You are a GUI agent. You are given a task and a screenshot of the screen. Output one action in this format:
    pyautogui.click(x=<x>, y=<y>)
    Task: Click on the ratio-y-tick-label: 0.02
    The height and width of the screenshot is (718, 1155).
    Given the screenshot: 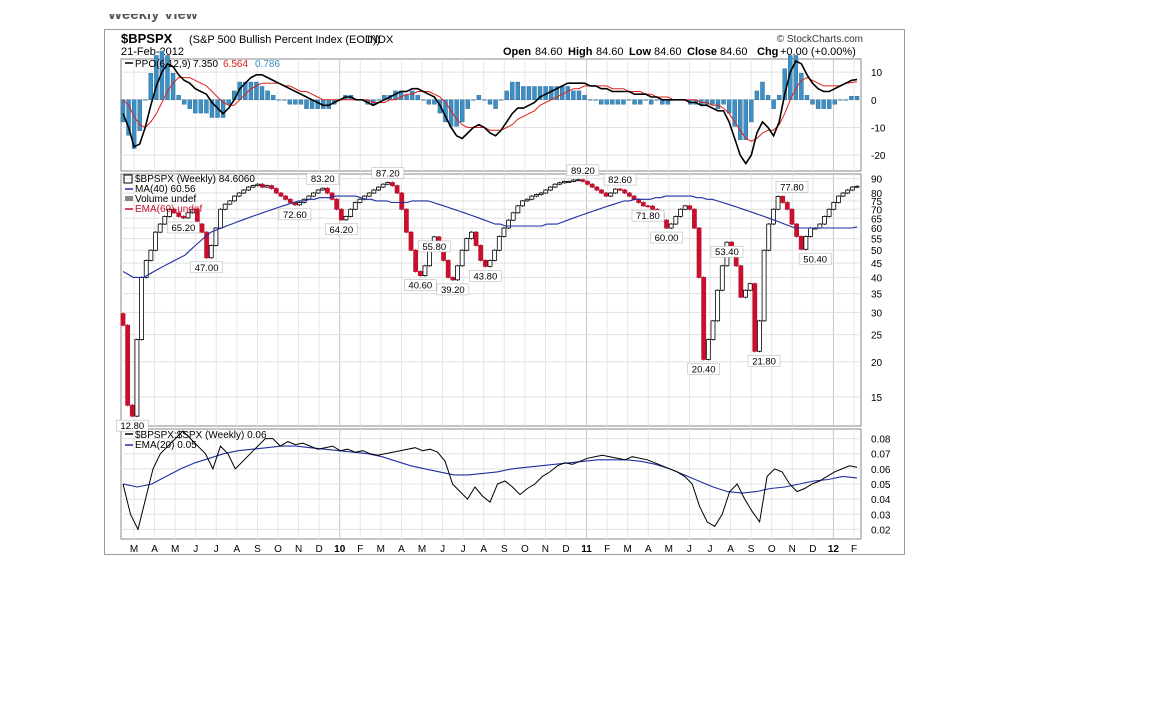 What is the action you would take?
    pyautogui.click(x=881, y=530)
    